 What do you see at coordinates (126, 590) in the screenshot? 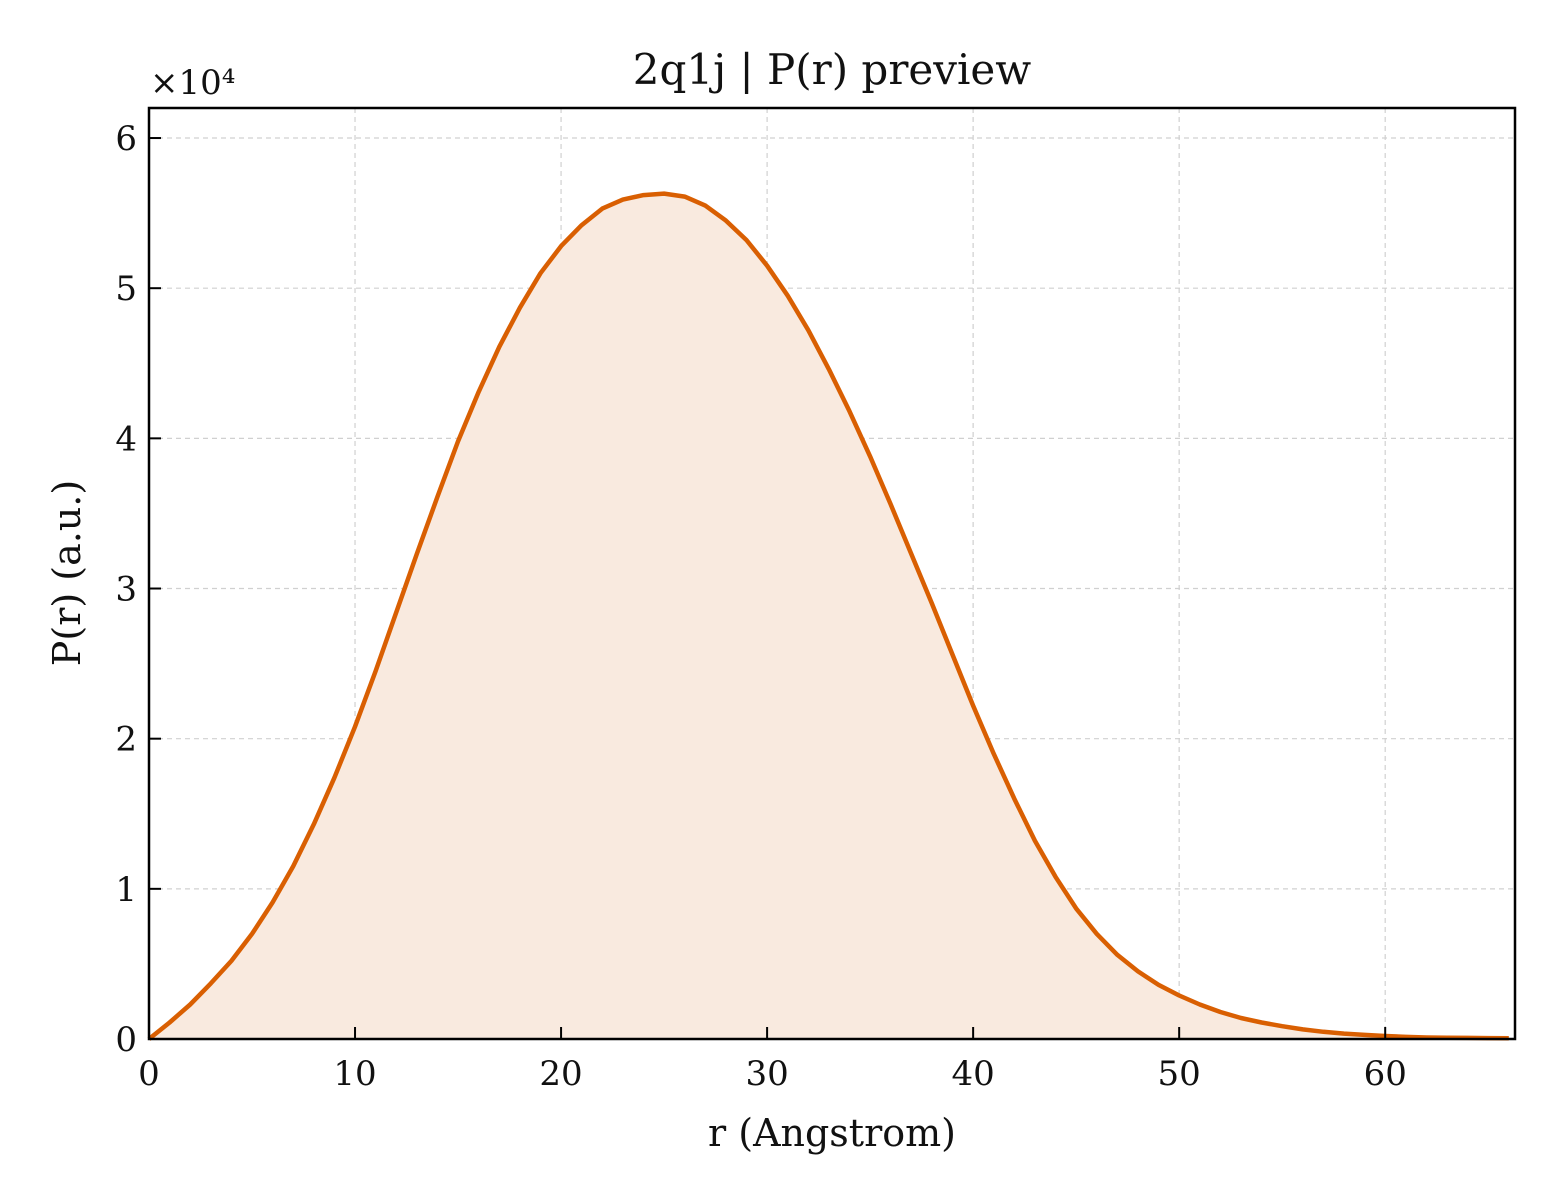
I see `y-tick-label: 3` at bounding box center [126, 590].